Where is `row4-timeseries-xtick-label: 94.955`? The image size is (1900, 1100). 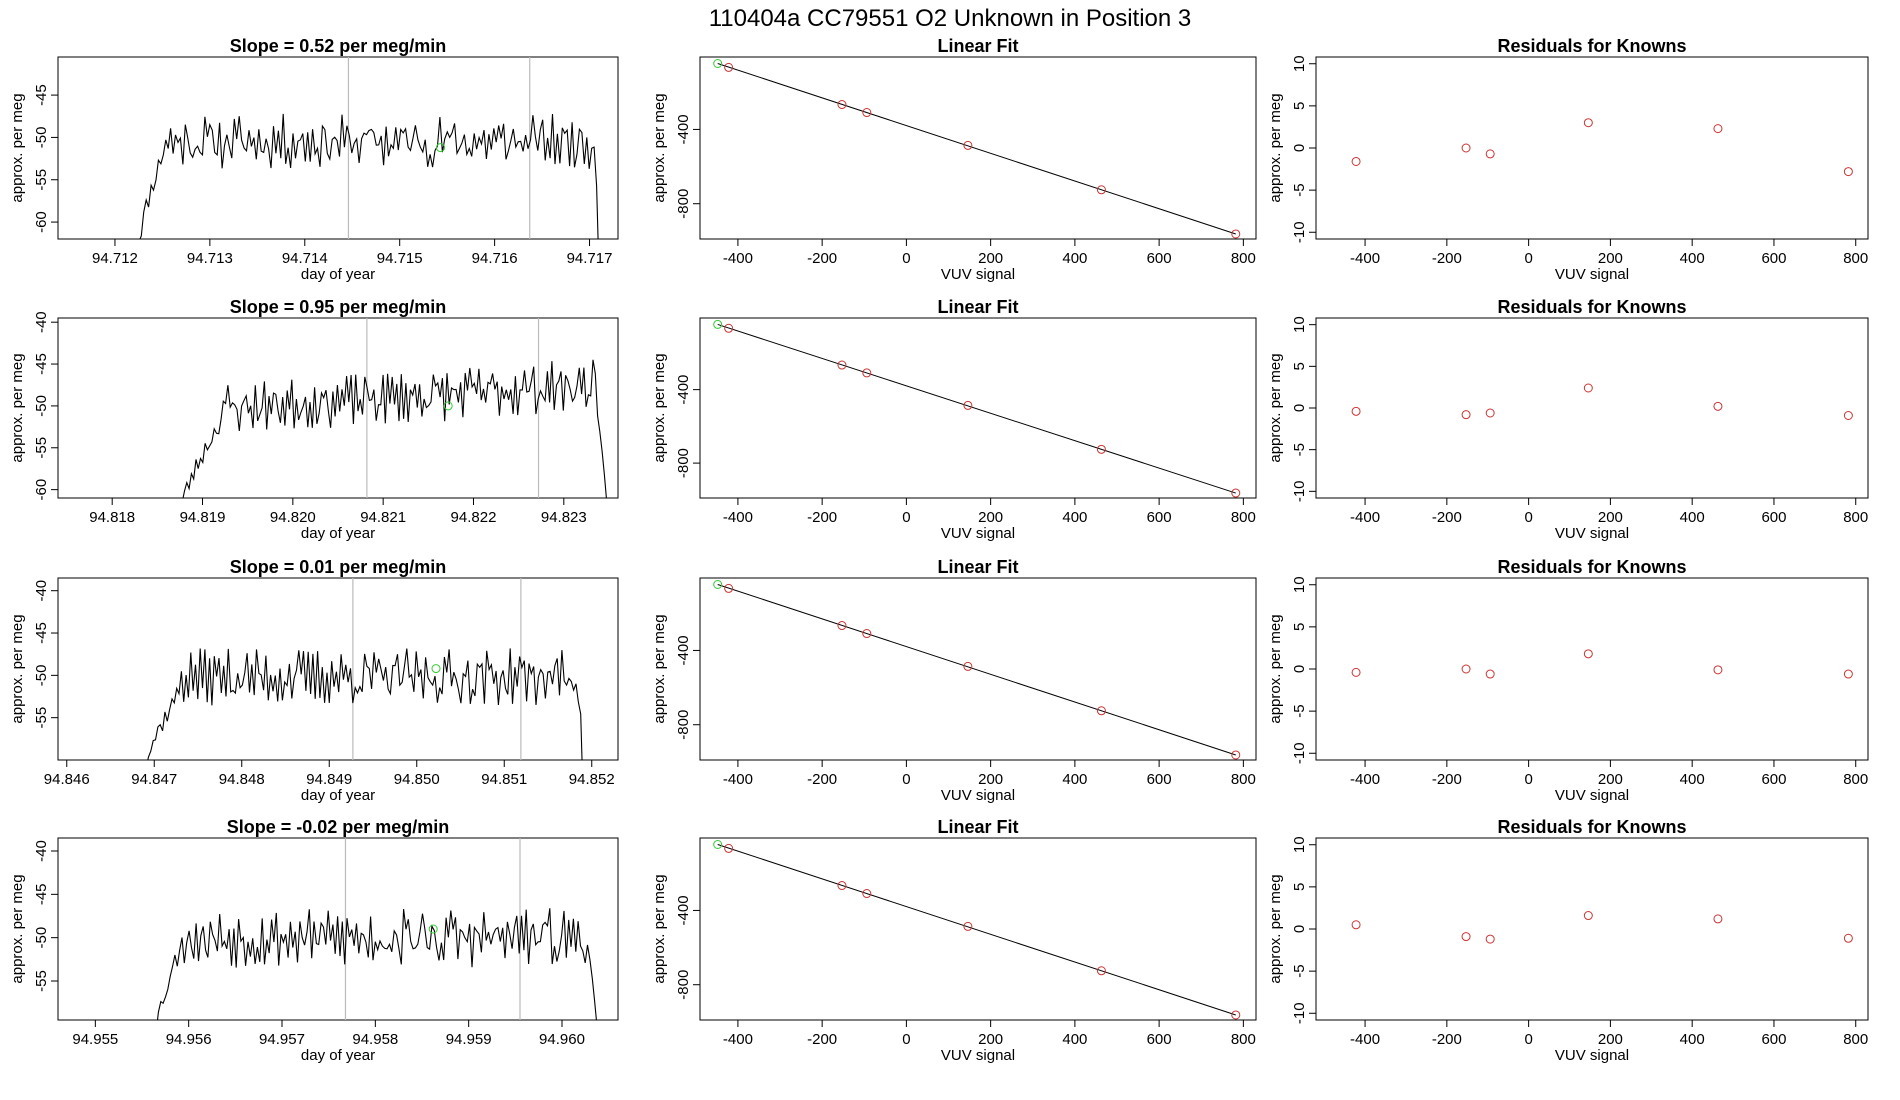
row4-timeseries-xtick-label: 94.955 is located at coordinates (95, 1039).